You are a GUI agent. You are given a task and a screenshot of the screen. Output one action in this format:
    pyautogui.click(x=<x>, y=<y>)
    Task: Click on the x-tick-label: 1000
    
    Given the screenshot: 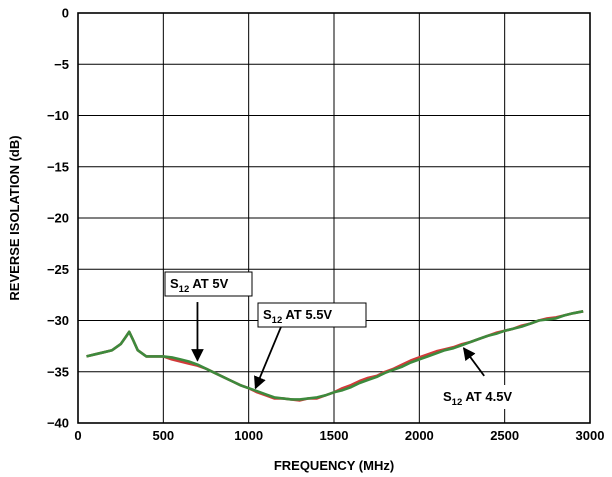 What is the action you would take?
    pyautogui.click(x=248, y=435)
    